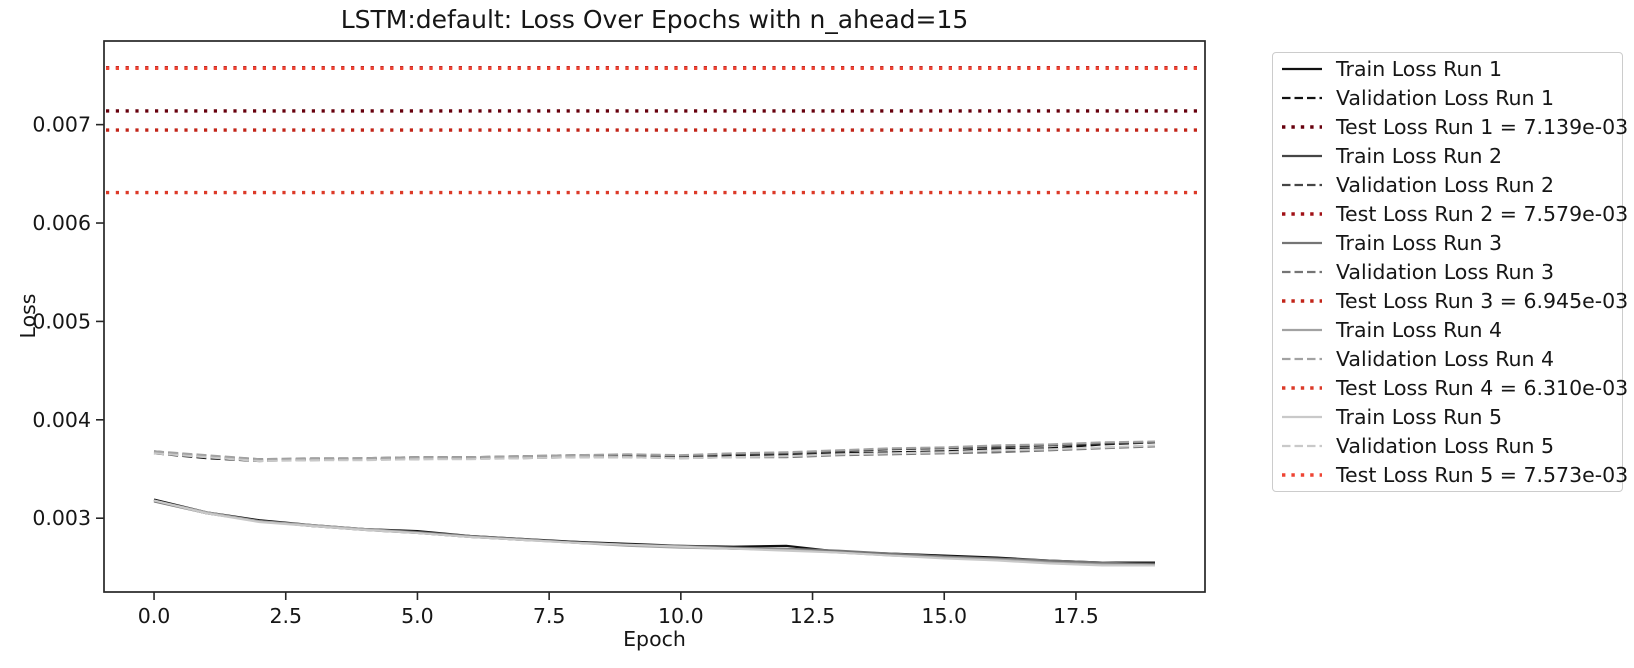 The image size is (1634, 668). What do you see at coordinates (61, 223) in the screenshot?
I see `y-tick-label: 0.006` at bounding box center [61, 223].